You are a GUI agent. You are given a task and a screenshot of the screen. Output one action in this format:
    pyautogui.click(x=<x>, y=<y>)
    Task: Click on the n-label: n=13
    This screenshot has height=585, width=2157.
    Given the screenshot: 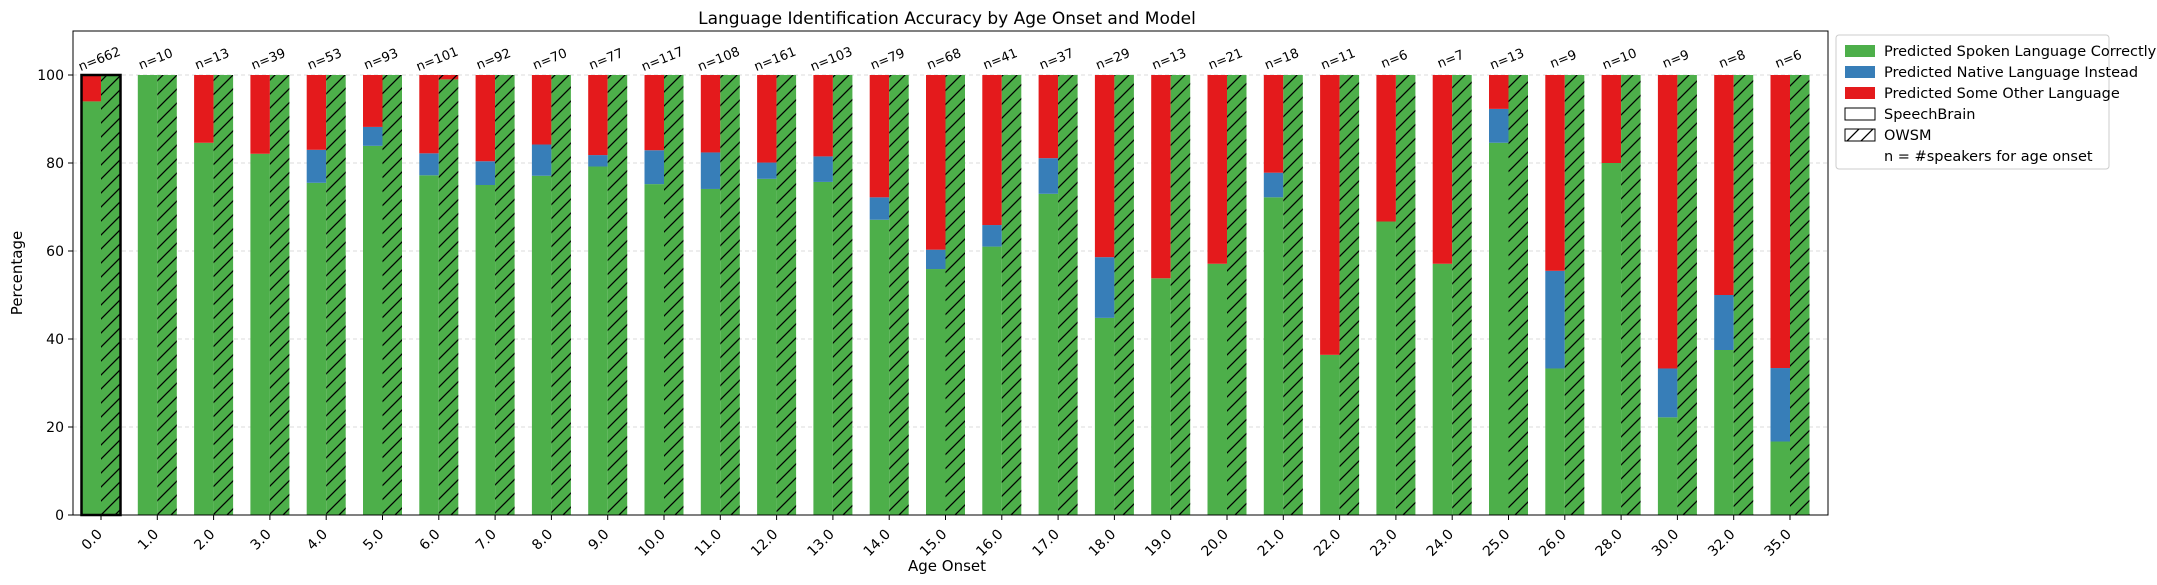 What is the action you would take?
    pyautogui.click(x=1507, y=59)
    